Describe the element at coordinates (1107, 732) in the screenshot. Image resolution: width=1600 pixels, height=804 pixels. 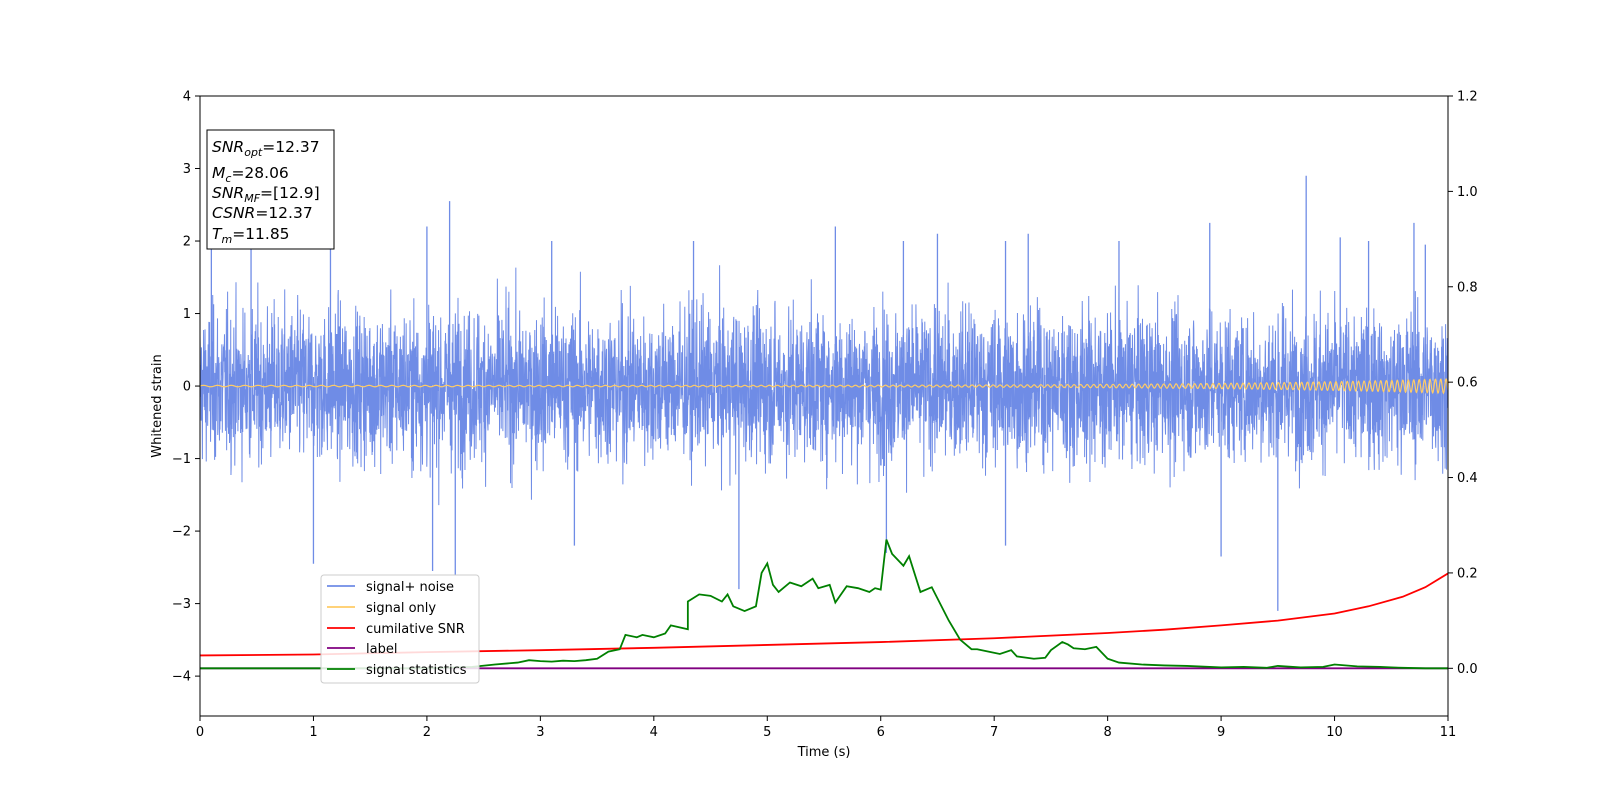
I see `x-tick-label: 8` at that location.